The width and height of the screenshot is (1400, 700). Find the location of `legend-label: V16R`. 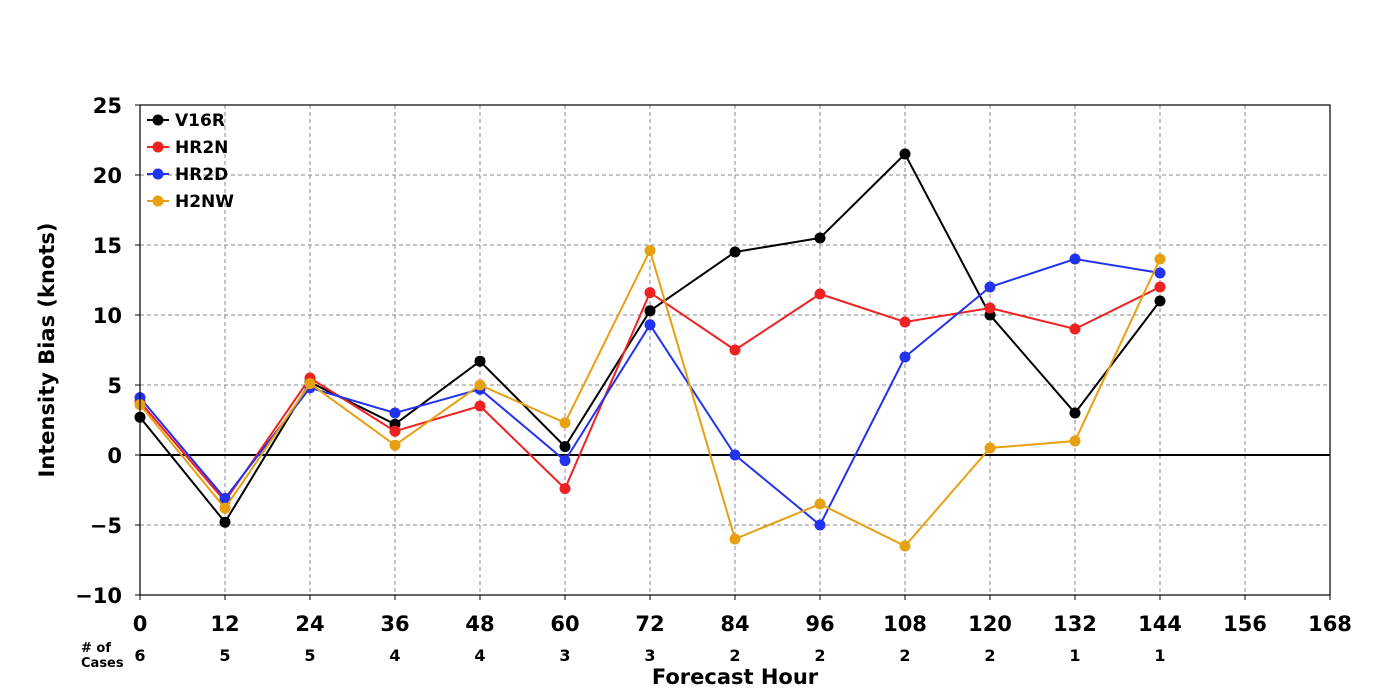

legend-label: V16R is located at coordinates (200, 121).